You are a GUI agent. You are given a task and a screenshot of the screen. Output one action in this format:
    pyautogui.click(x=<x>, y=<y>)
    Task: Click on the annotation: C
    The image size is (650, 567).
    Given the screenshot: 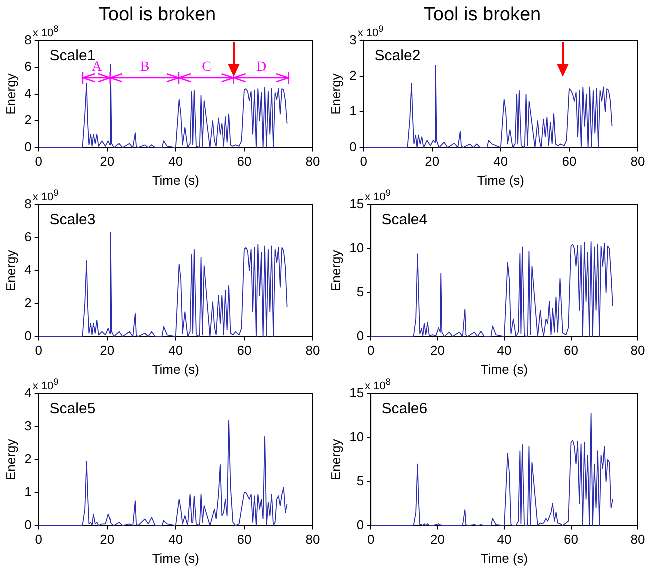 What is the action you would take?
    pyautogui.click(x=207, y=67)
    